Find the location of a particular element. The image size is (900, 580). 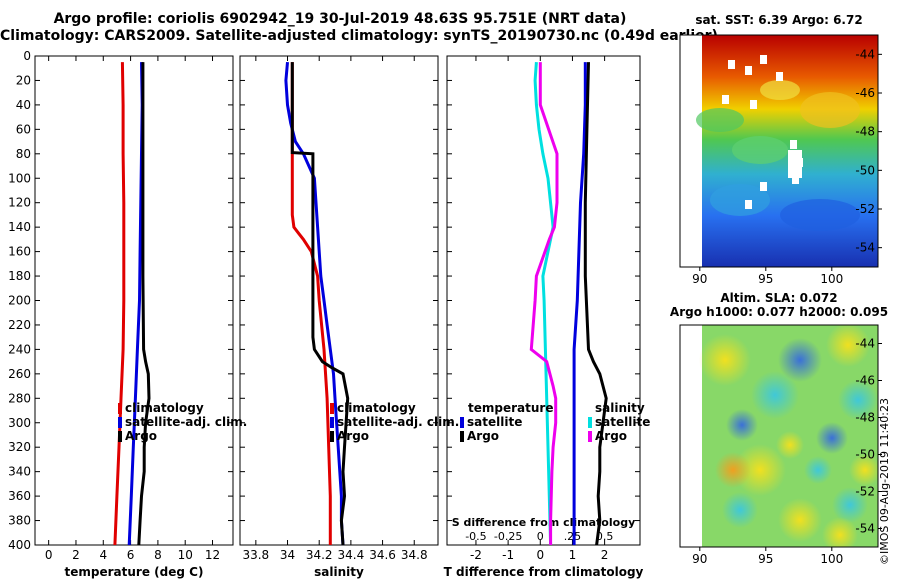

y-tick-label: 60 is located at coordinates (23, 129).